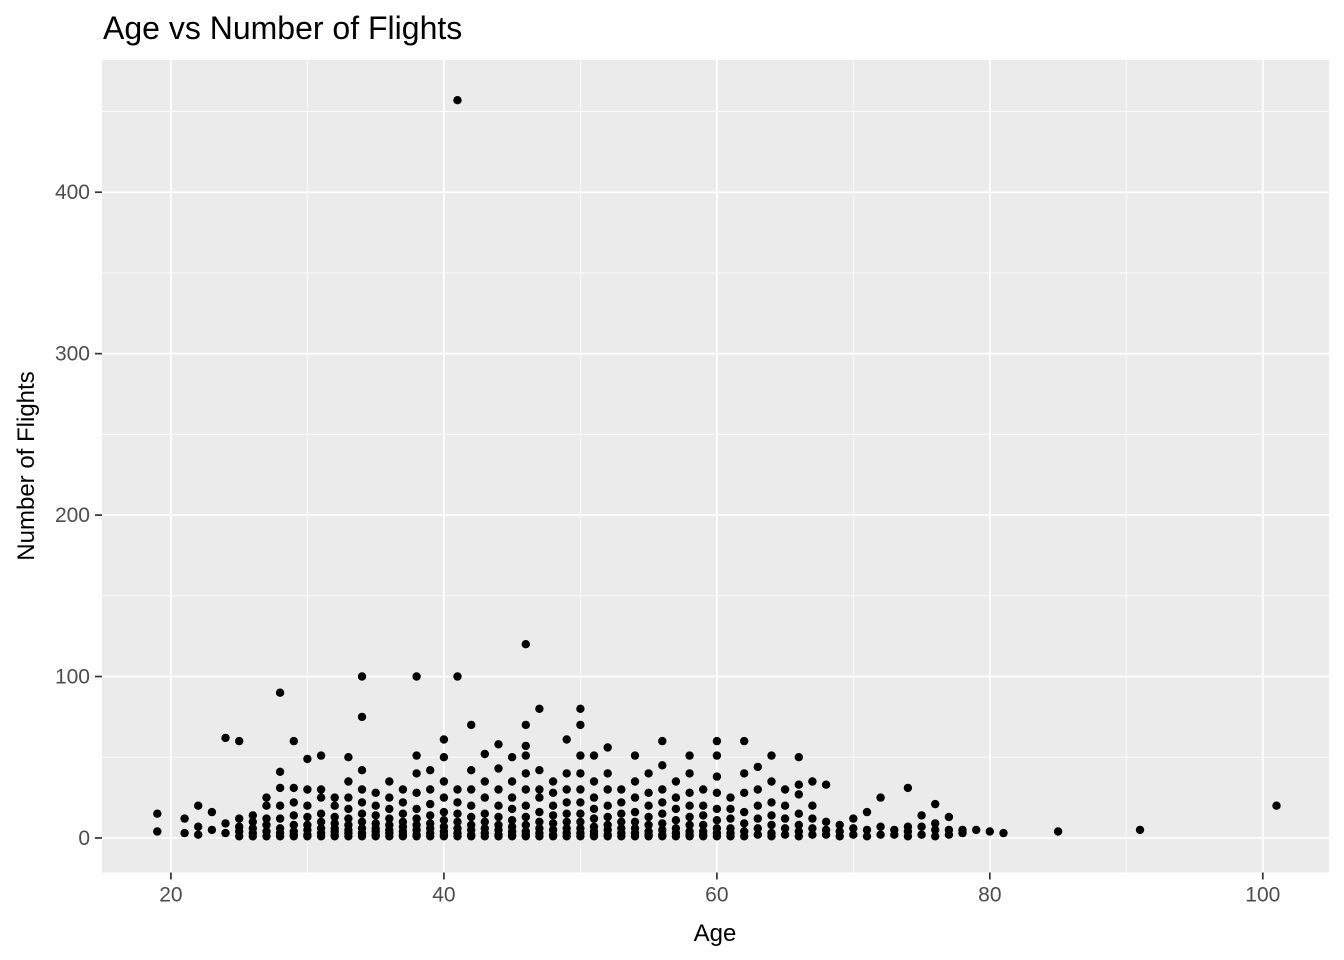  I want to click on x-axis-tick-labels: 20 40 60 80 100, so click(719, 895).